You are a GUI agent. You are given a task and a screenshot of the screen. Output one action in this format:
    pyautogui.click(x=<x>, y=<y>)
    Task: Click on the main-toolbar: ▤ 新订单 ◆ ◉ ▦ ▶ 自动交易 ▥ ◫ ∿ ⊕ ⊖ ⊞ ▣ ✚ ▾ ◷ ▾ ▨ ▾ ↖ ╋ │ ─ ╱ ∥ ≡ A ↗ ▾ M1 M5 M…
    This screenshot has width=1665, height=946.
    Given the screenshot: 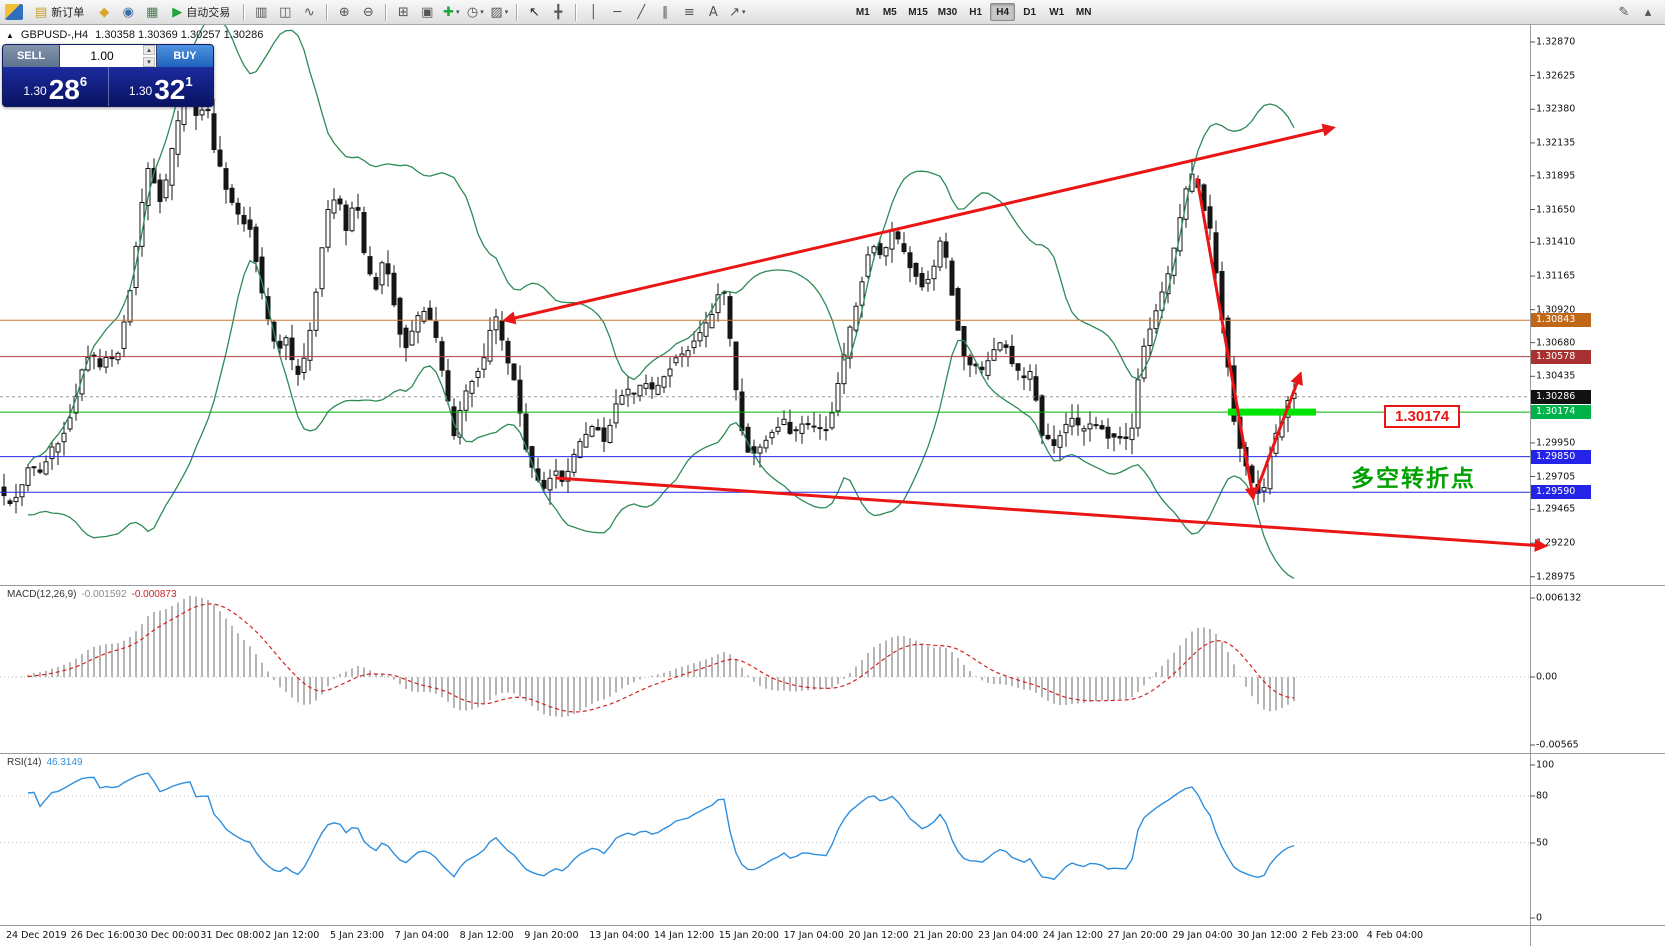 What is the action you would take?
    pyautogui.click(x=832, y=12)
    